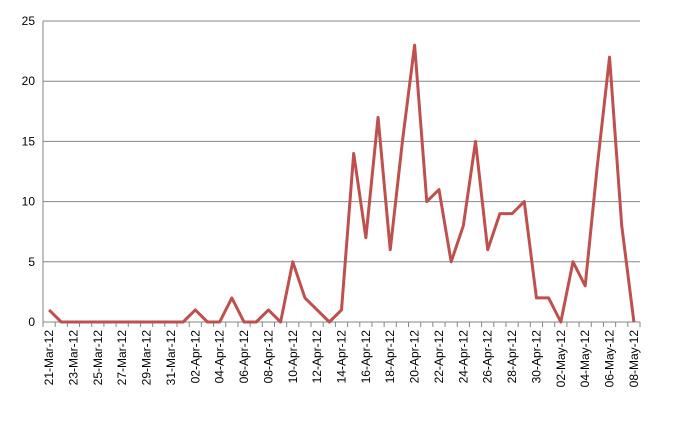  I want to click on x-tick-label: 08-May-12, so click(634, 359).